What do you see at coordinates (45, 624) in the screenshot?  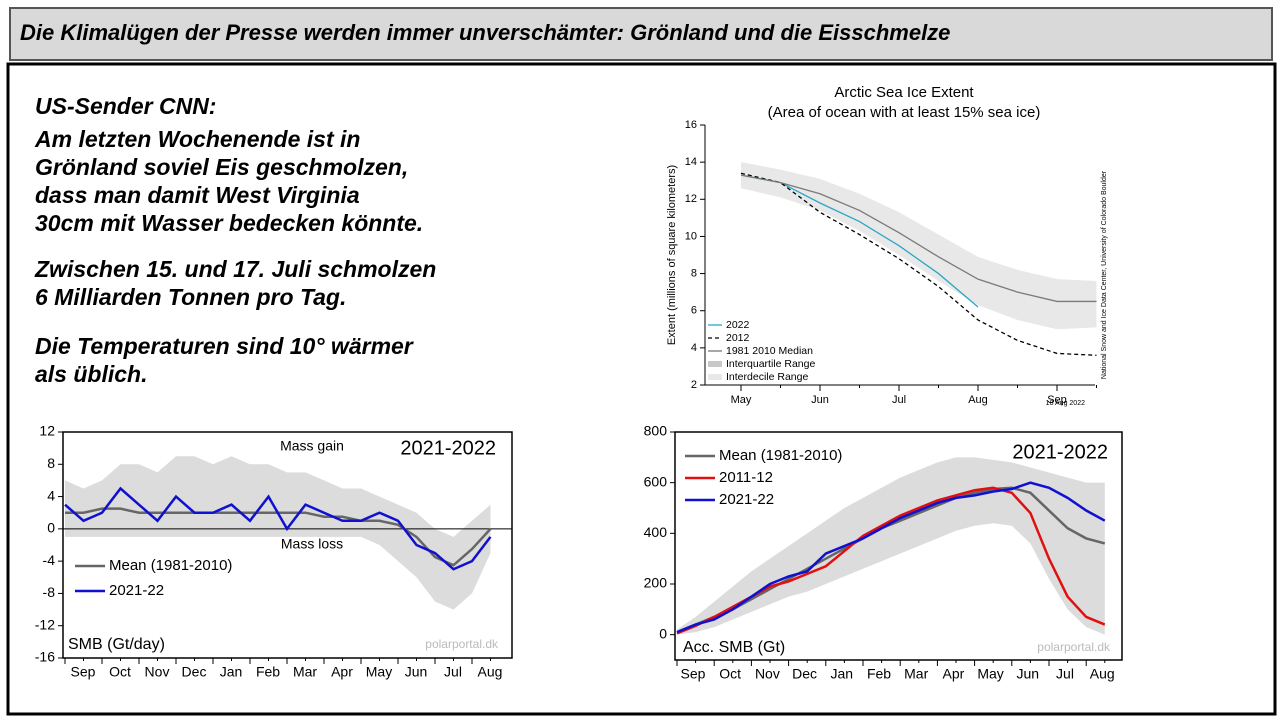 I see `y-tick-label: -12` at bounding box center [45, 624].